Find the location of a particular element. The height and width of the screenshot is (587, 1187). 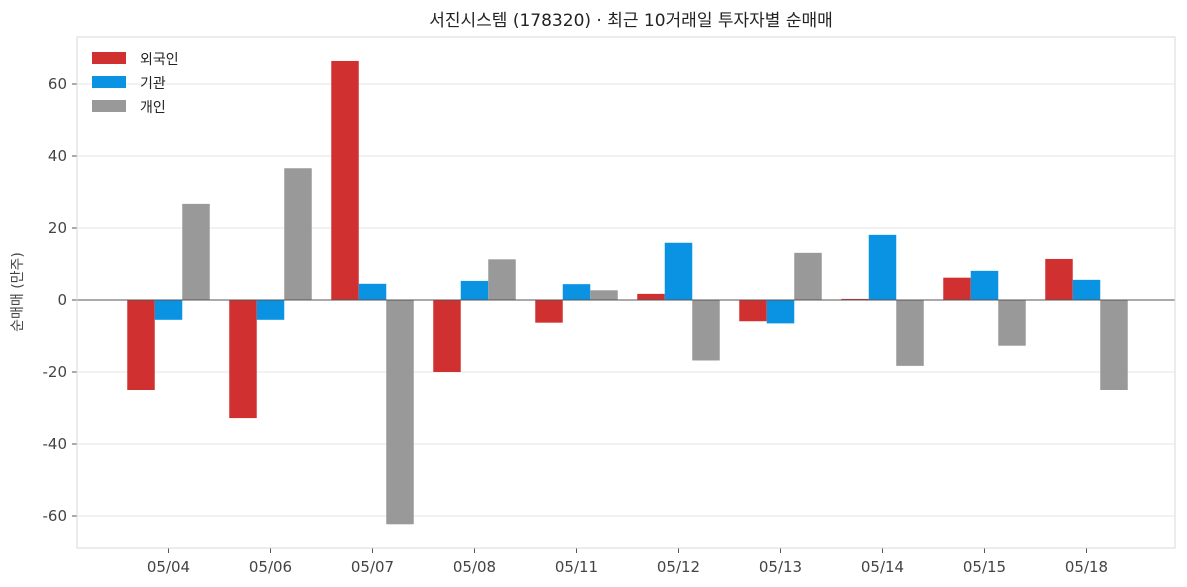

x-tick-label: 05/06 is located at coordinates (270, 567).